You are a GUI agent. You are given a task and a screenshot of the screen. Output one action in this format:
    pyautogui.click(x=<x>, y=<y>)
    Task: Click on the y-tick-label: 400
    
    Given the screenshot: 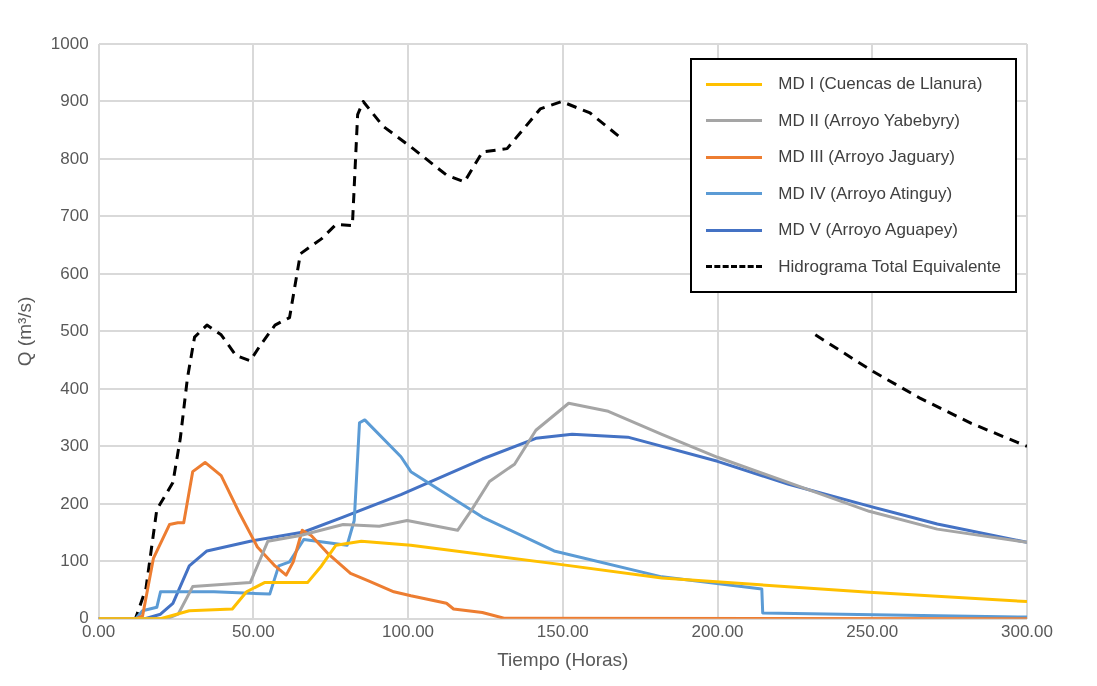 What is the action you would take?
    pyautogui.click(x=74, y=388)
    